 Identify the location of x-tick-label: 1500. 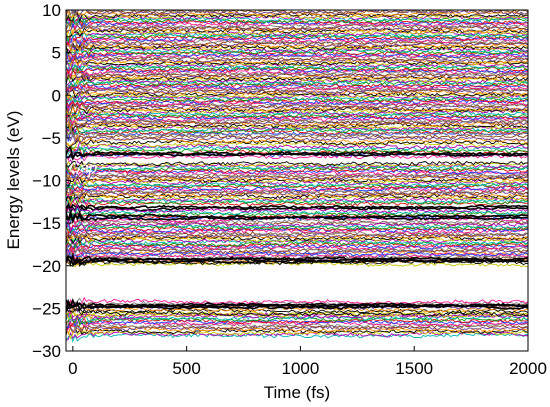
(414, 368).